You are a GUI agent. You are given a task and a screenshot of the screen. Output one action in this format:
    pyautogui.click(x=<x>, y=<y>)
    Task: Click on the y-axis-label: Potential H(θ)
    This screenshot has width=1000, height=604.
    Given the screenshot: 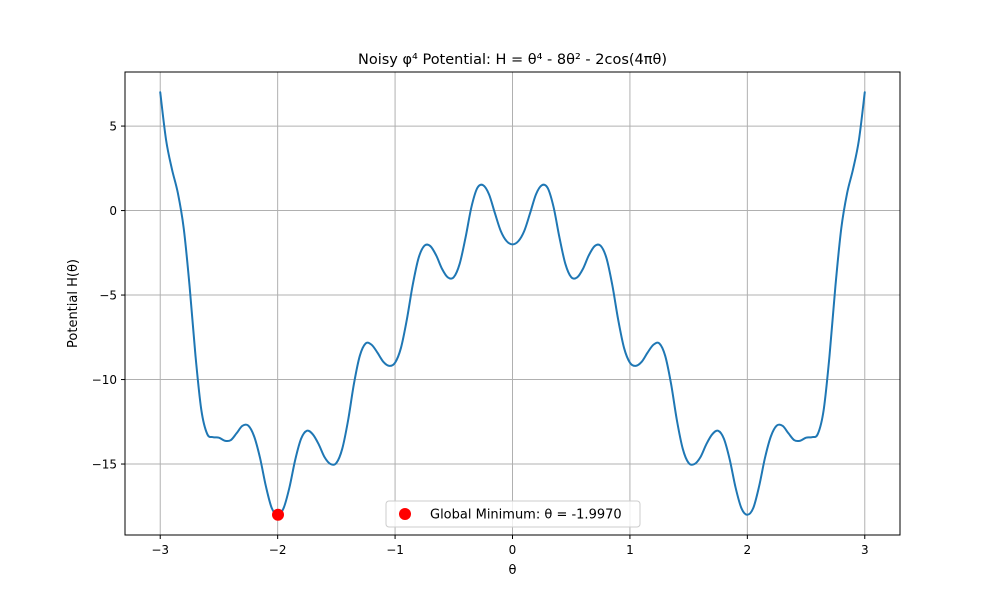 What is the action you would take?
    pyautogui.click(x=73, y=303)
    